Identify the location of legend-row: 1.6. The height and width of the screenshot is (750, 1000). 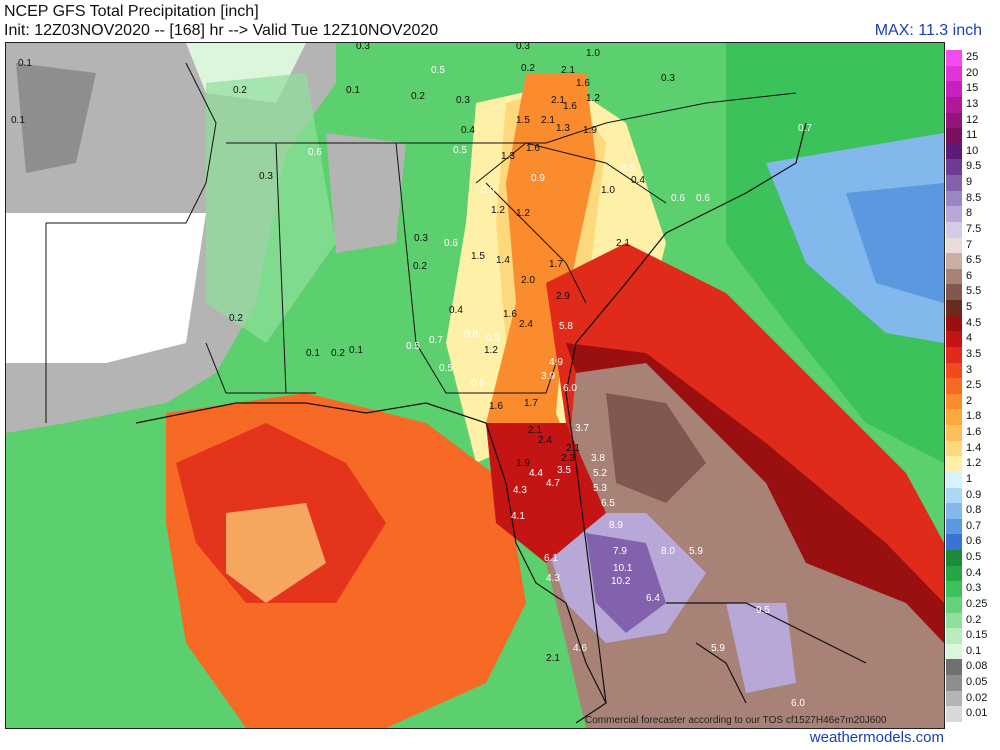
(973, 433).